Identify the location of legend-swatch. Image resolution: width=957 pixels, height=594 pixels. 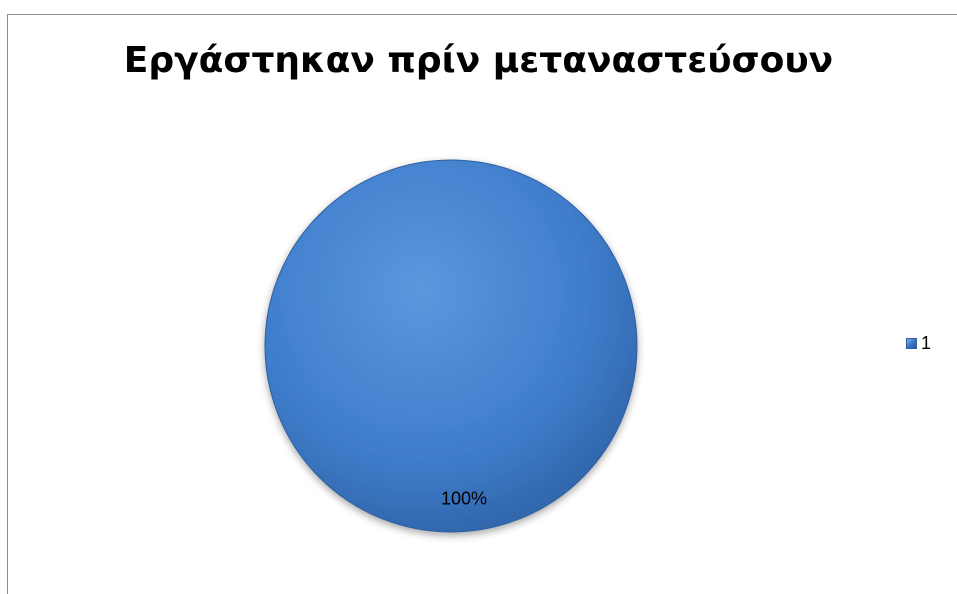
(911, 343).